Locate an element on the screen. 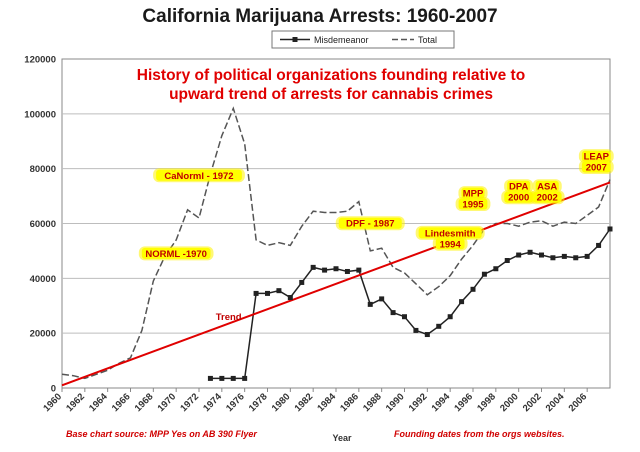 The width and height of the screenshot is (640, 452). annotation-label: 1995 is located at coordinates (473, 205).